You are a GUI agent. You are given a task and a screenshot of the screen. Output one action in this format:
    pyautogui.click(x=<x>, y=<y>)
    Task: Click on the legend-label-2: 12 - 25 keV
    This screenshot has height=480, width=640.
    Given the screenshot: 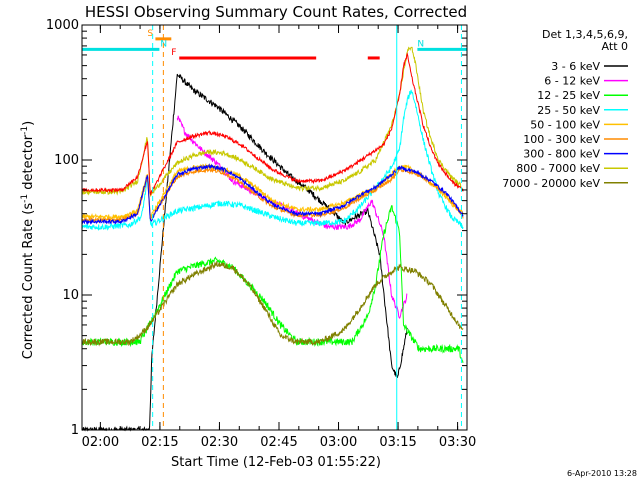 What is the action you would take?
    pyautogui.click(x=568, y=95)
    